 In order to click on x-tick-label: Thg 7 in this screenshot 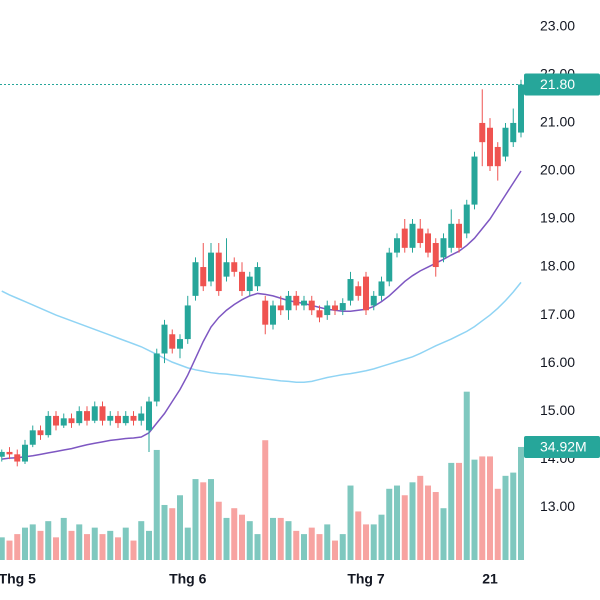, I will do `click(366, 579)`.